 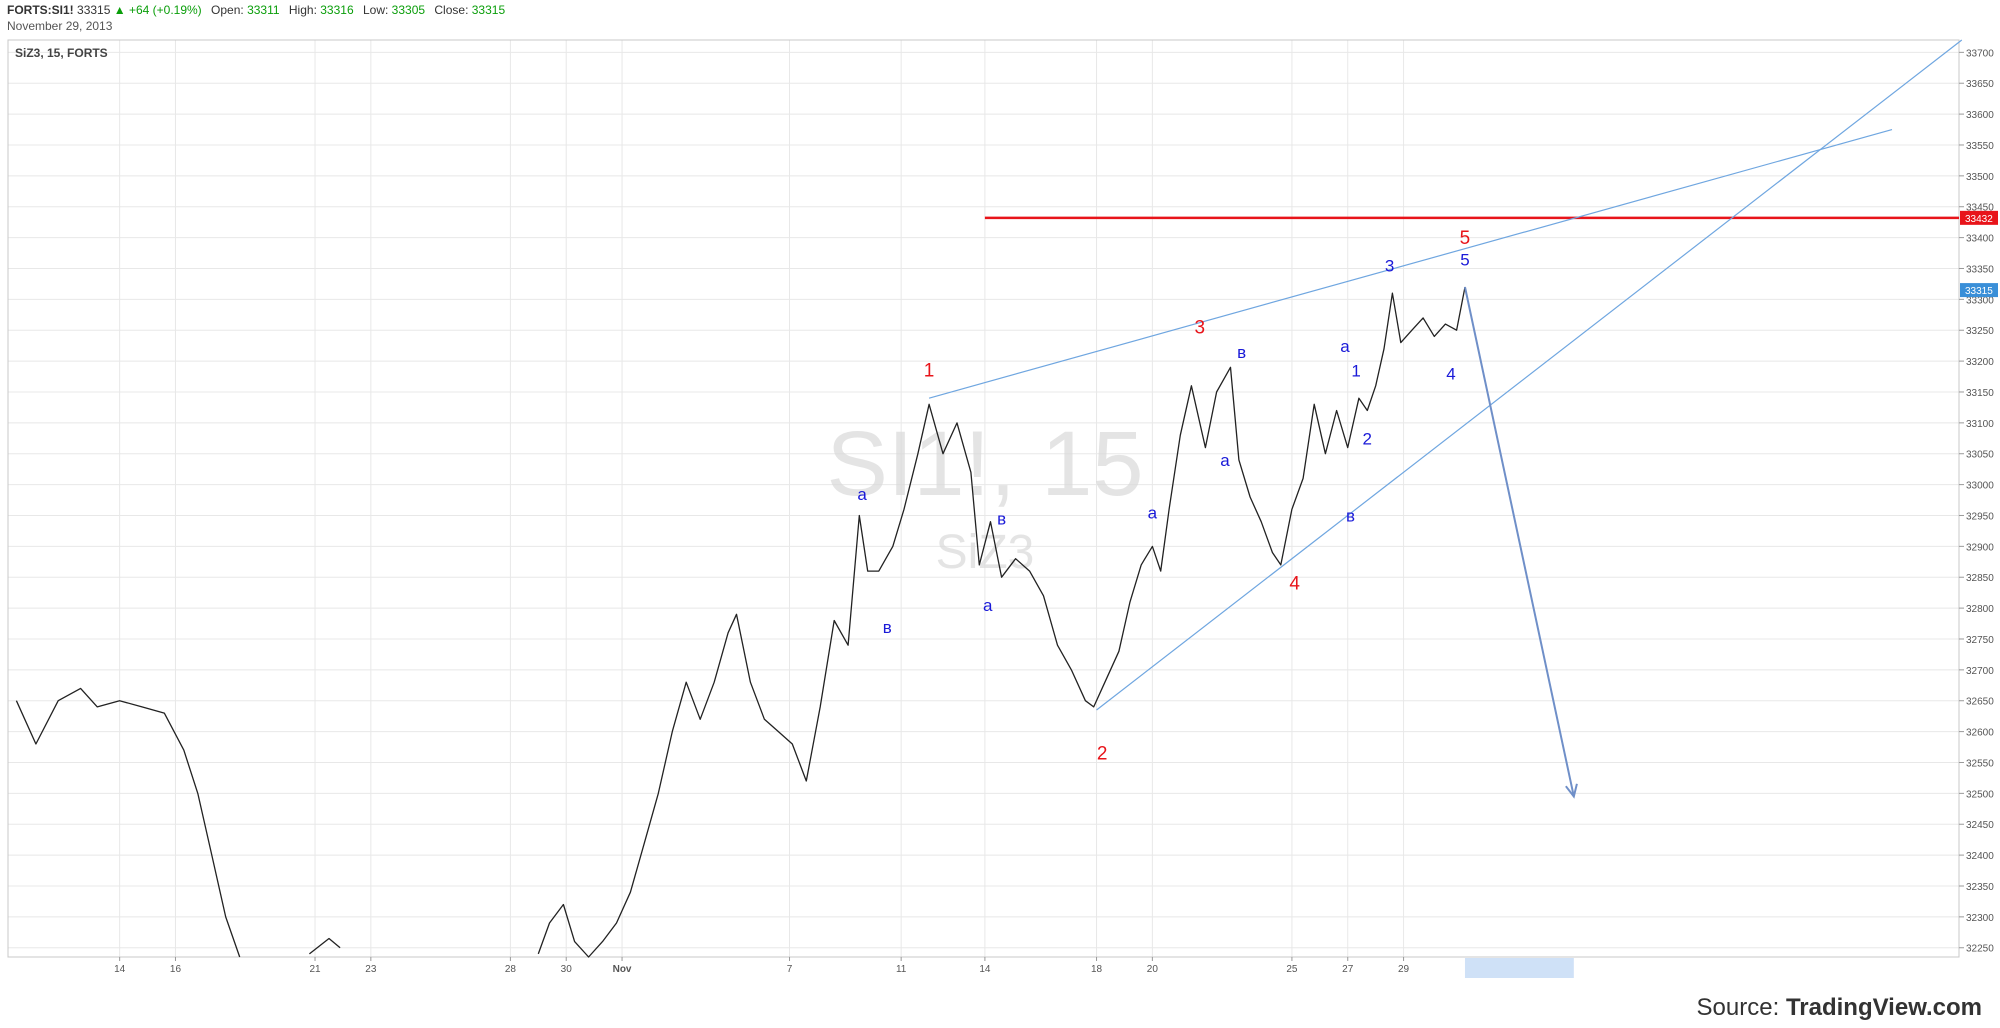 I want to click on wave-label-red: 5, so click(x=1465, y=238).